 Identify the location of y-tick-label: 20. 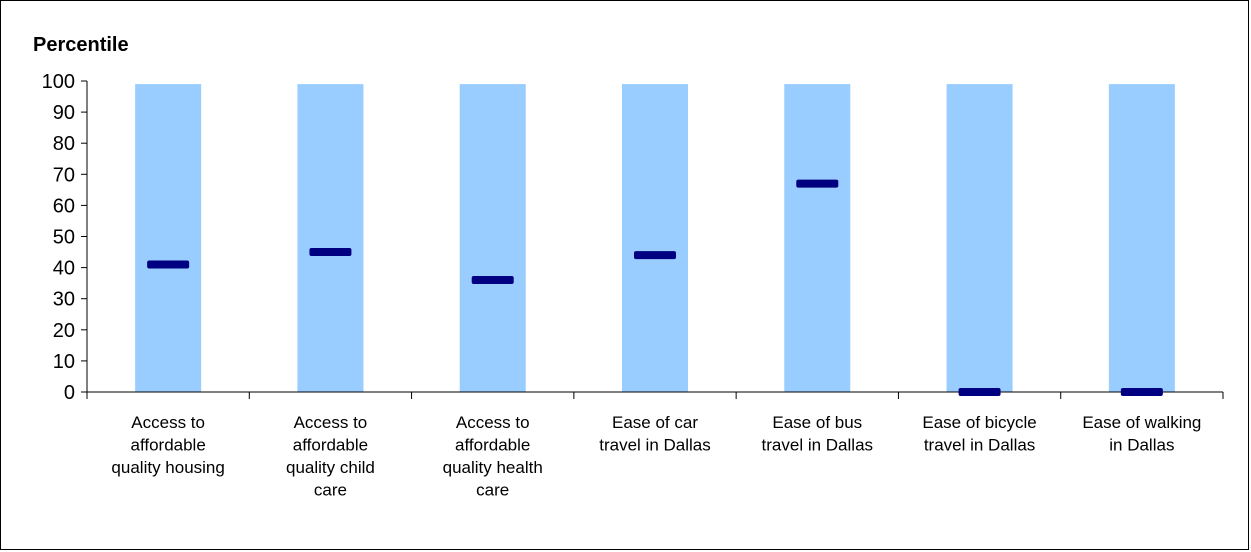
(64, 331).